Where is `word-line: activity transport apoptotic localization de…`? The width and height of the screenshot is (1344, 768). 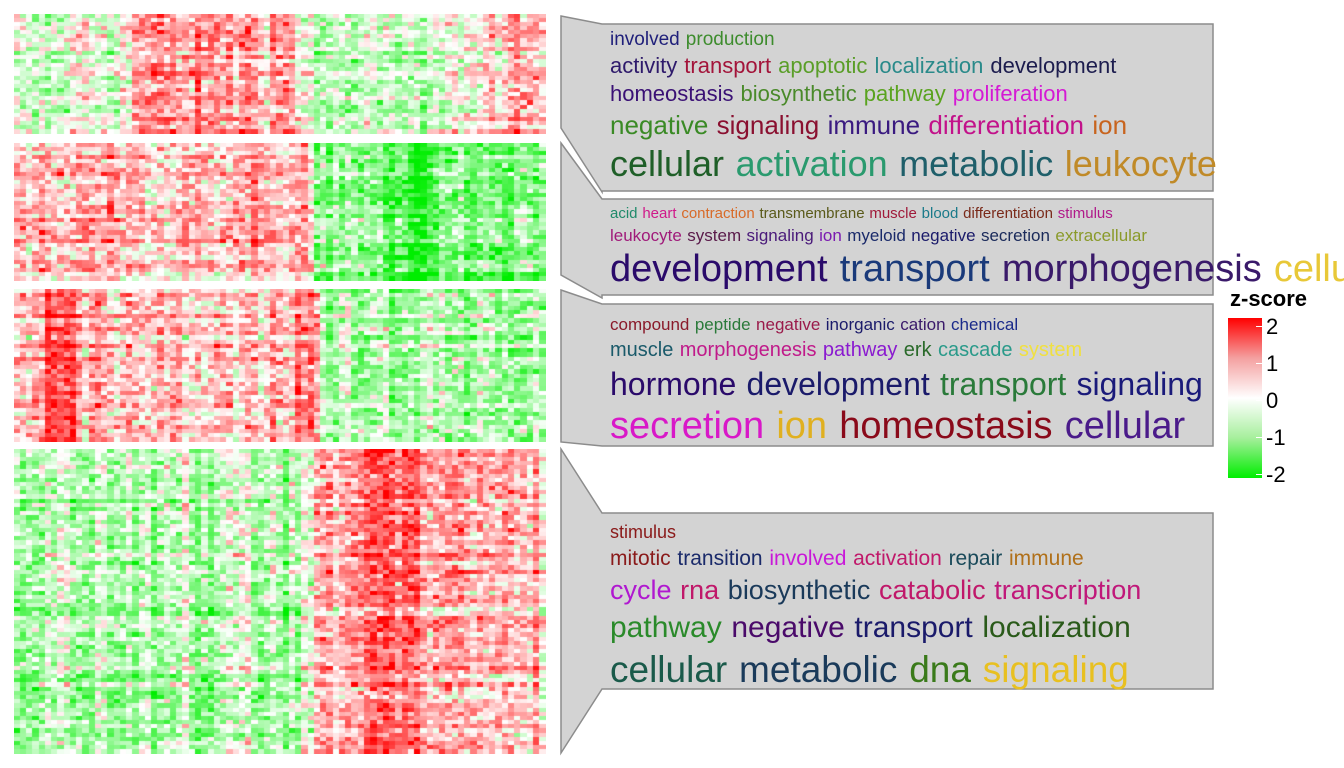
word-line: activity transport apoptotic localization de… is located at coordinates (911, 66).